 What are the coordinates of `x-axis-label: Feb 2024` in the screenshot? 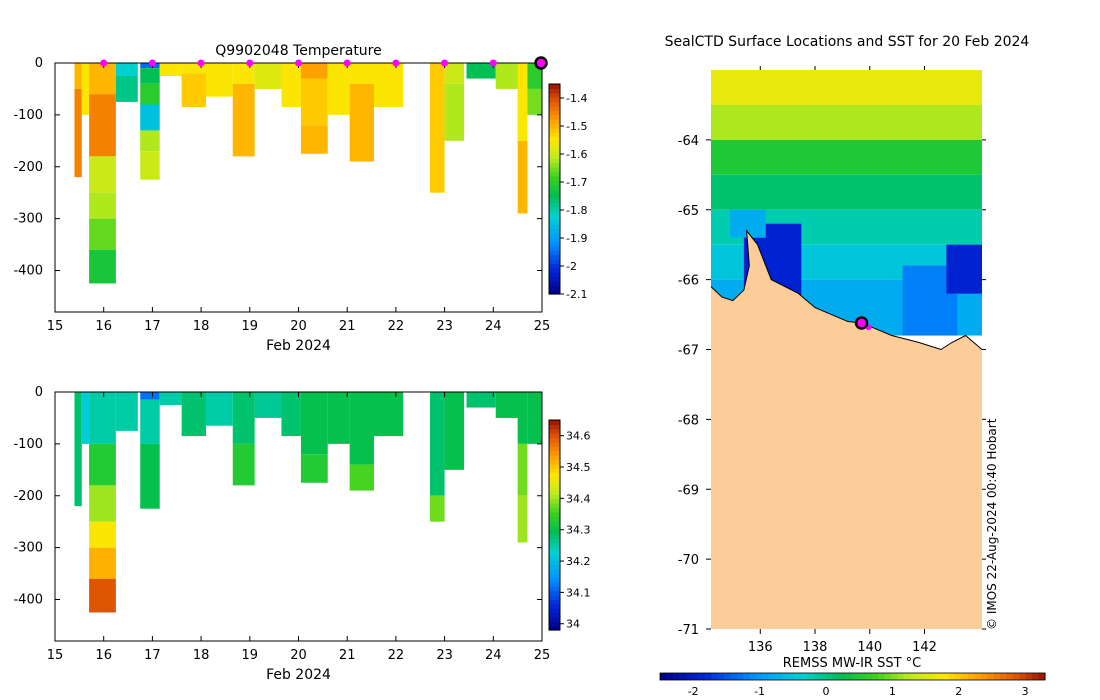 It's located at (298, 346).